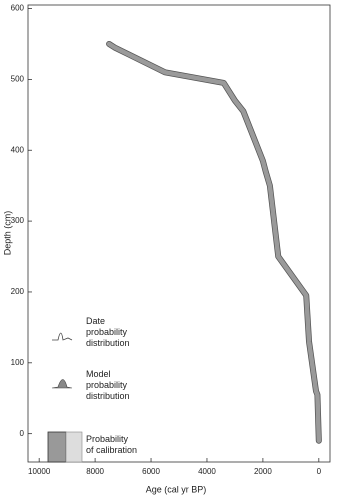 This screenshot has width=346, height=500. I want to click on legend-label: Probability of calibration, so click(111, 444).